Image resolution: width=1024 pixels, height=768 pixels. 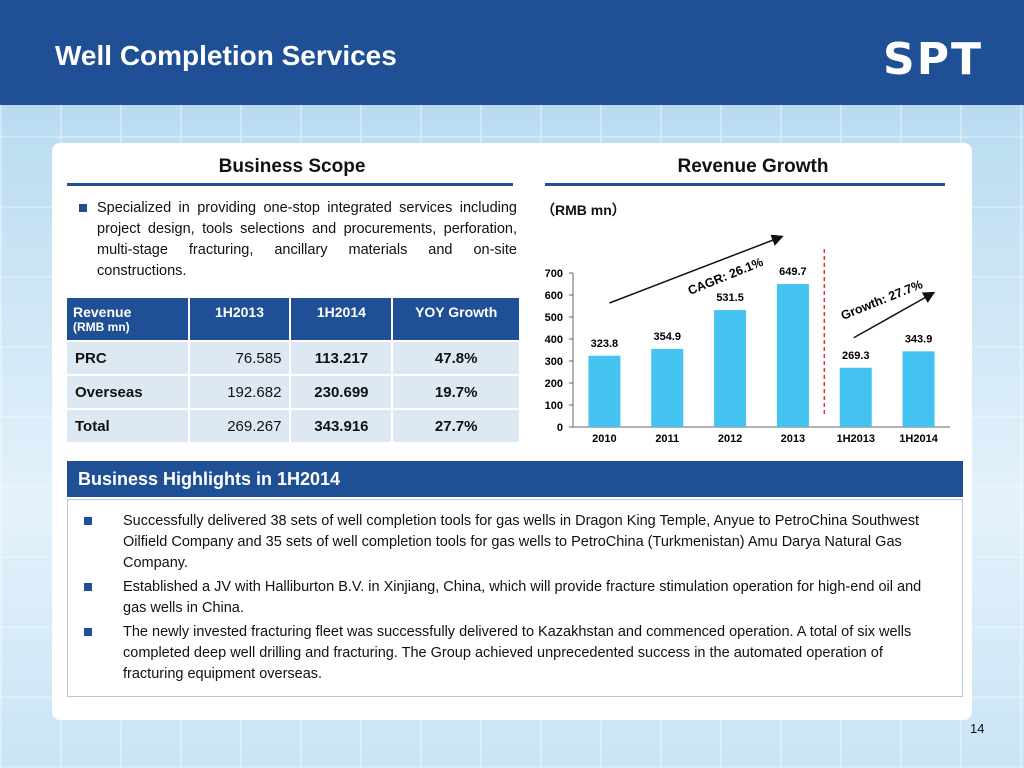 I want to click on bar-value-label: 531.5, so click(x=730, y=298).